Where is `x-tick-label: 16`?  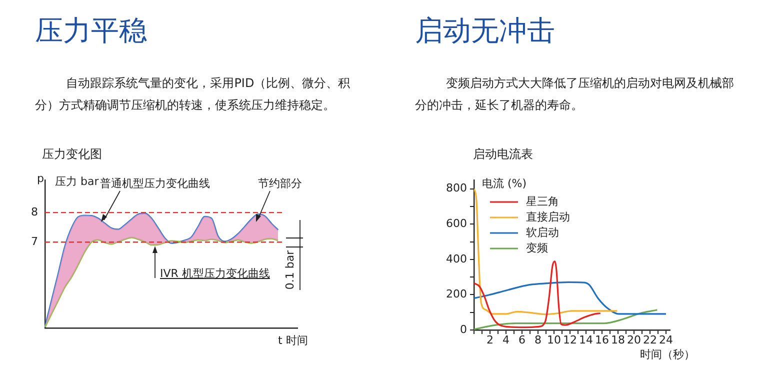 x-tick-label: 16 is located at coordinates (602, 339).